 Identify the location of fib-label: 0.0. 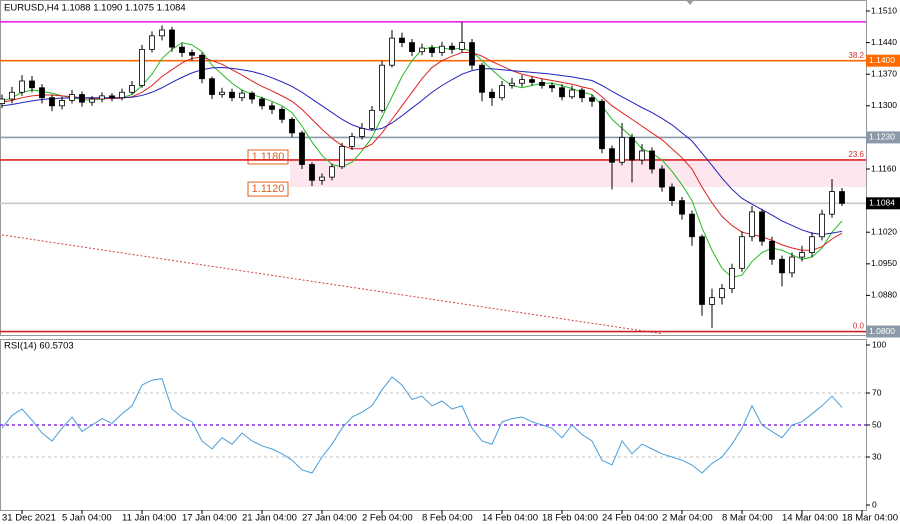
(859, 326).